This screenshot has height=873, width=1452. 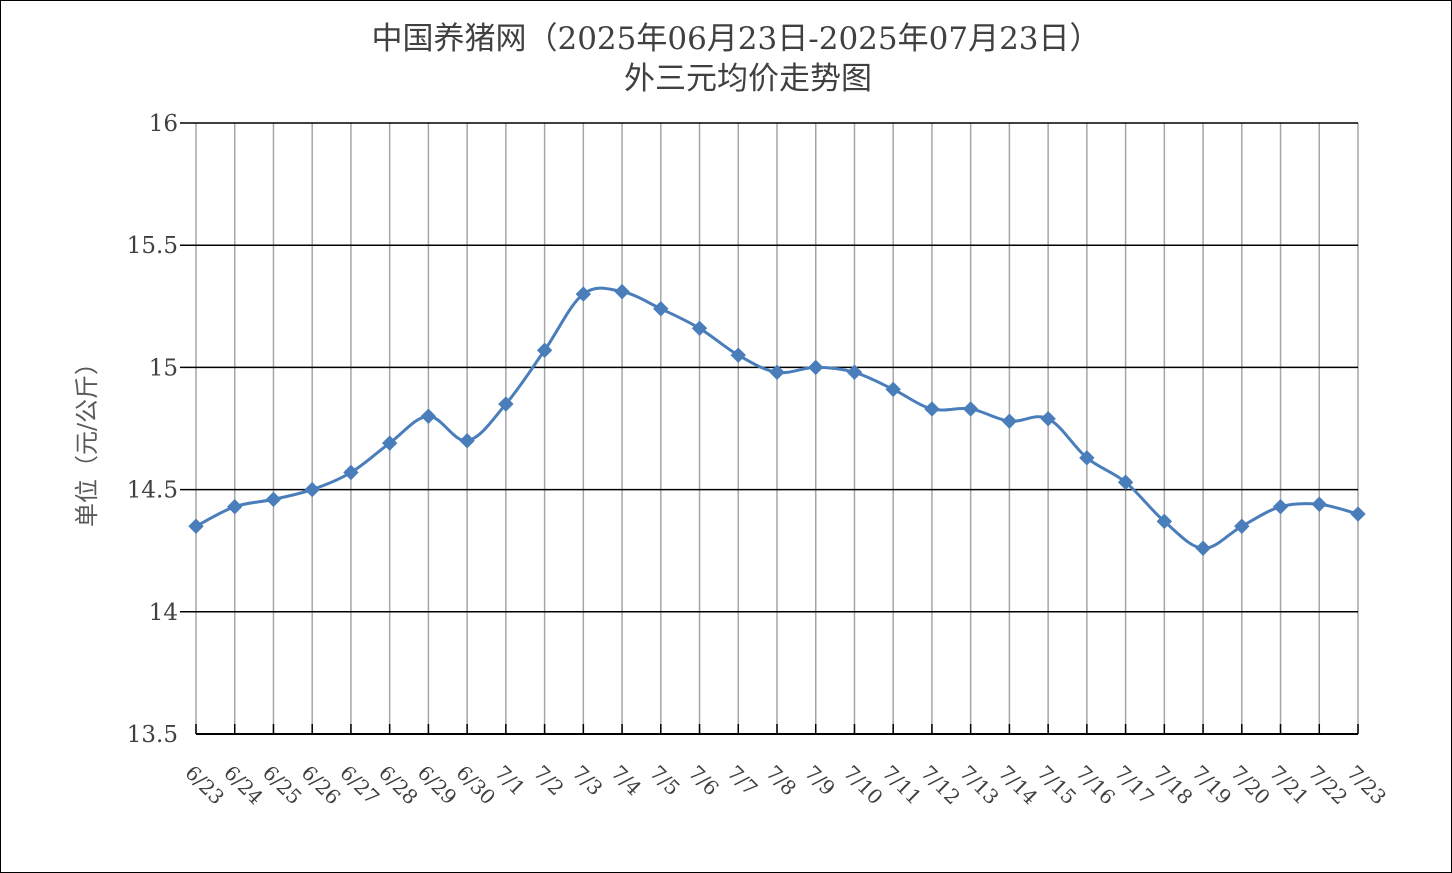 I want to click on x-tick-label: 7/3, so click(x=588, y=781).